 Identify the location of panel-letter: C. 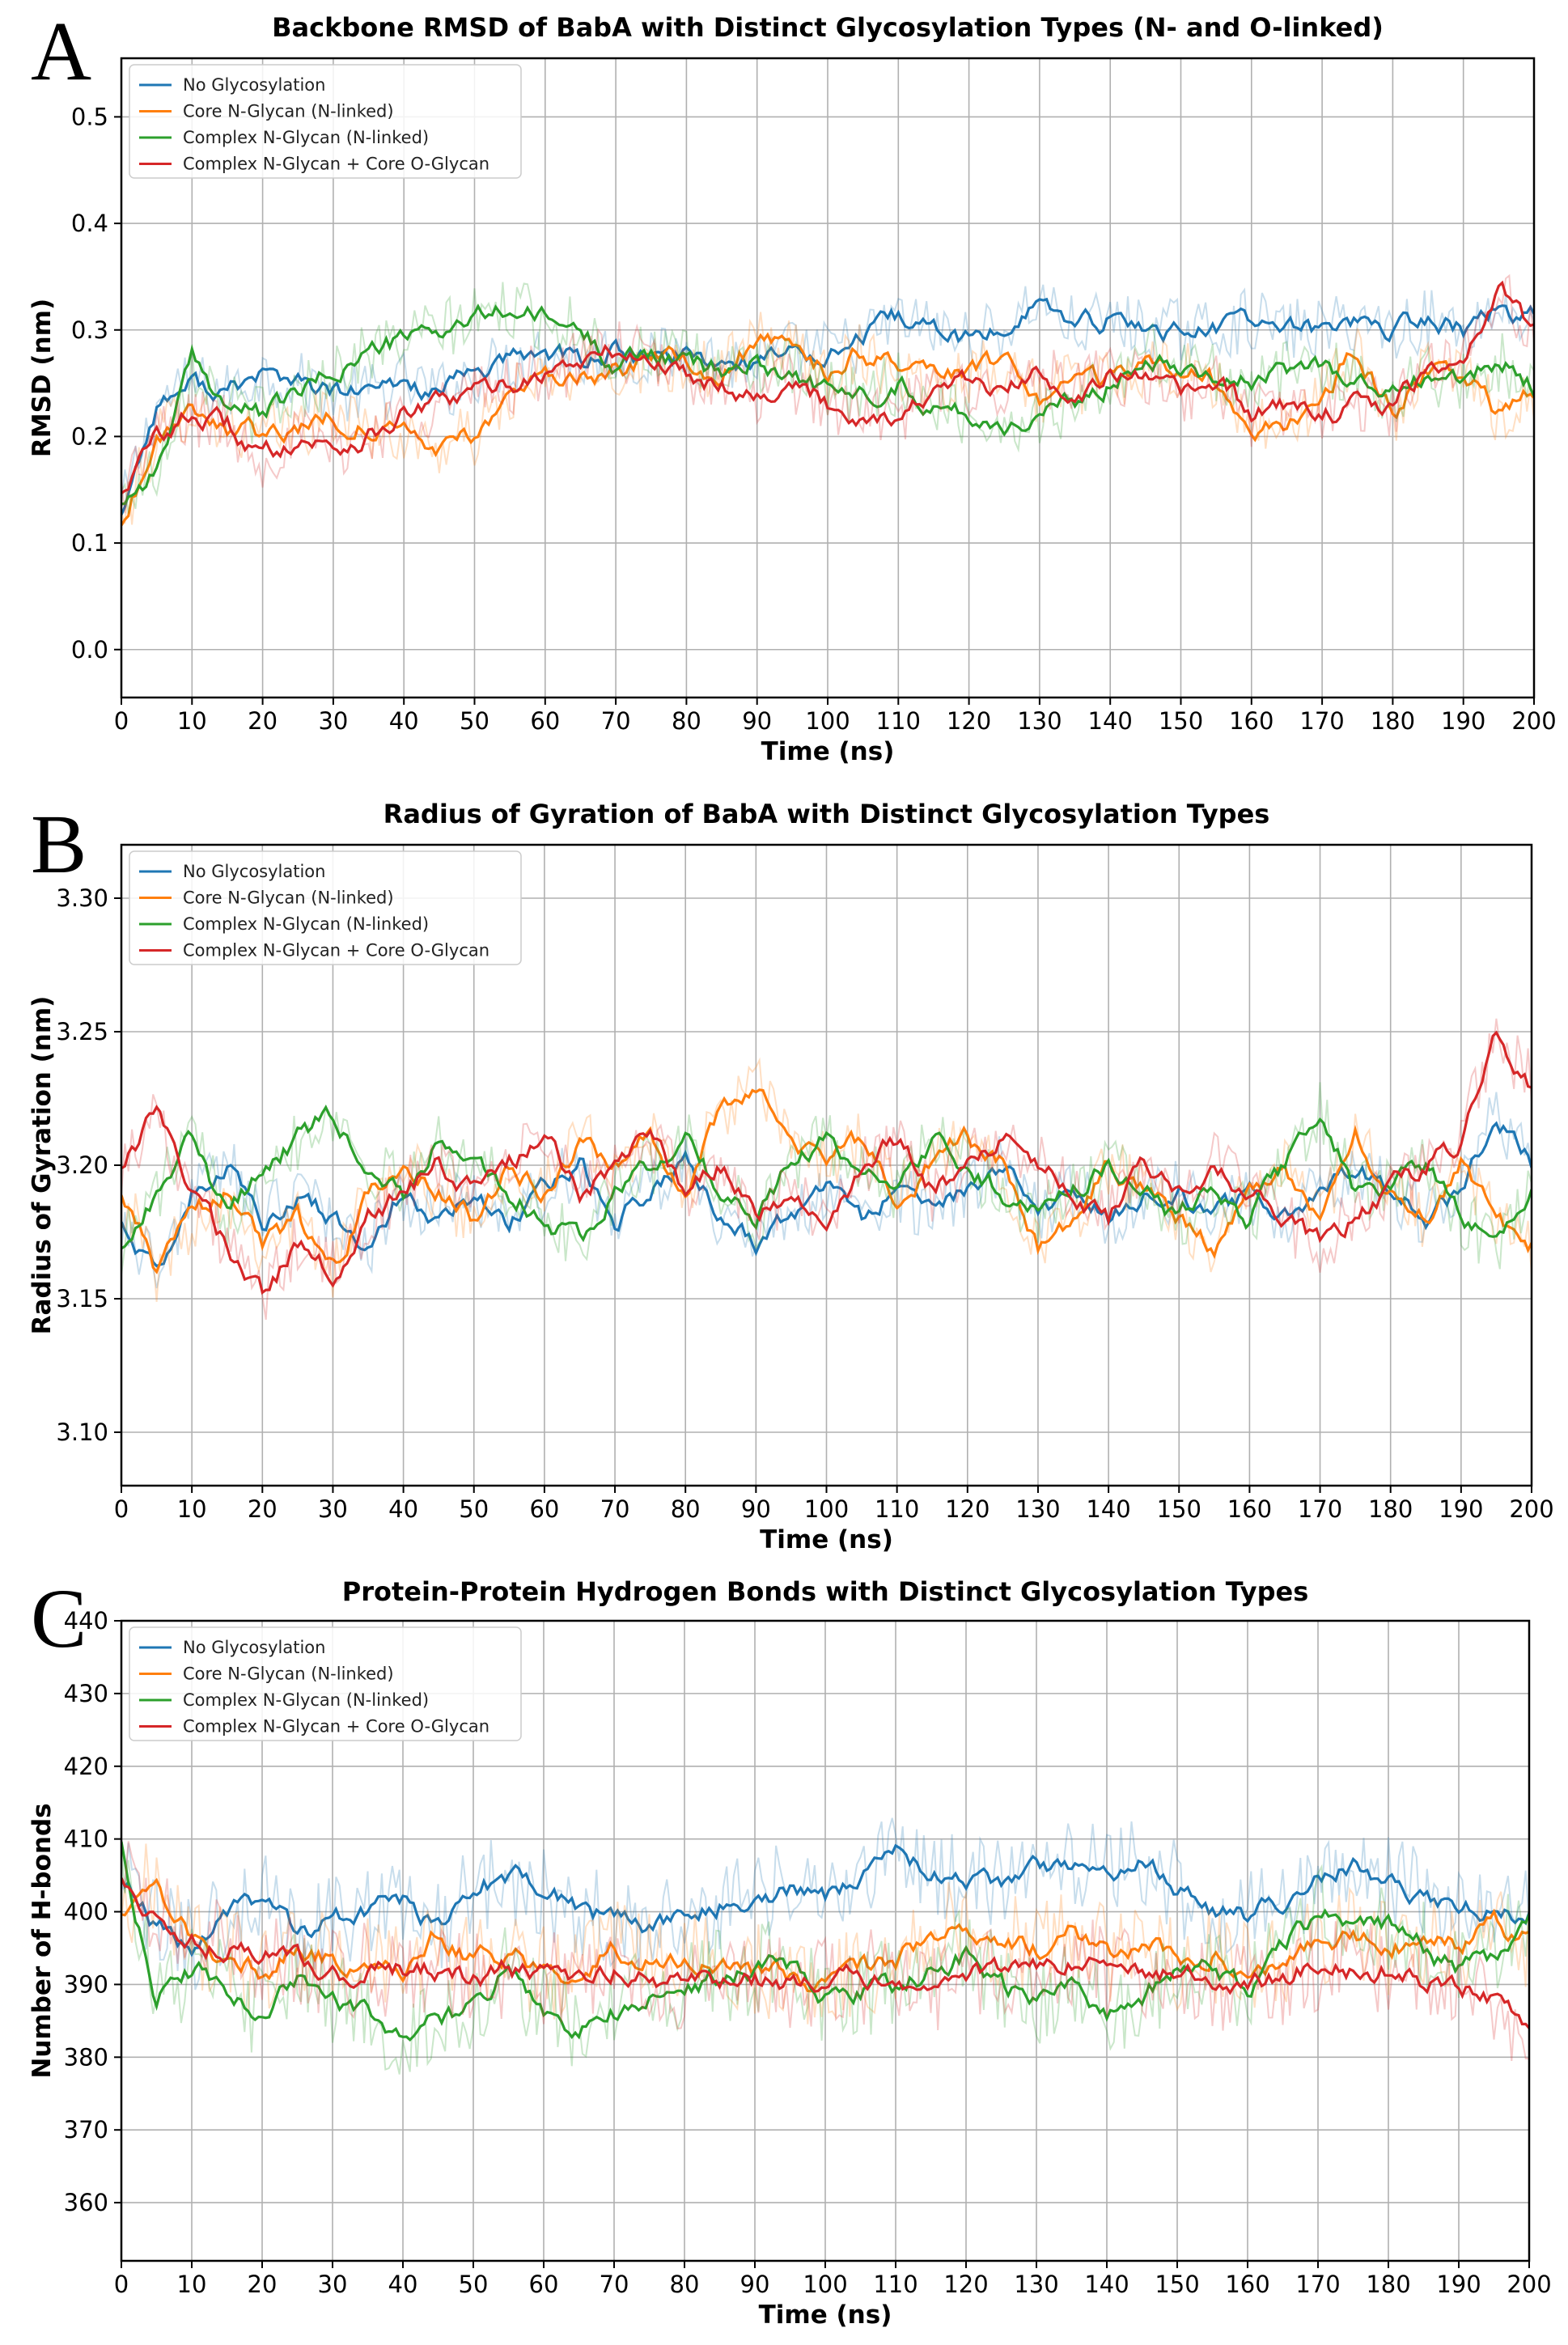
(59, 1619).